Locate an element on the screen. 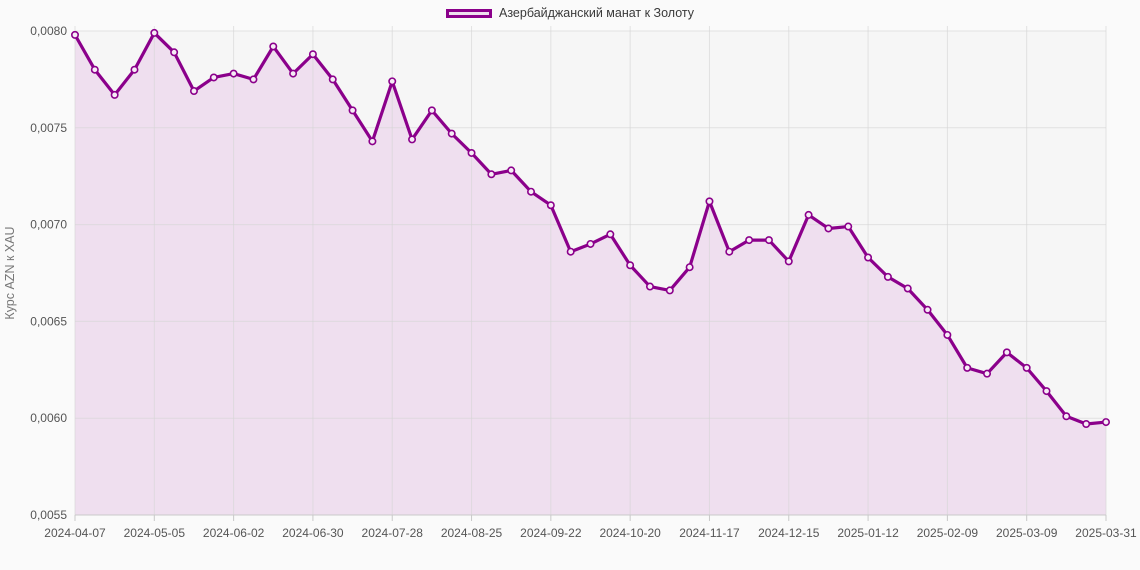 This screenshot has width=1140, height=570. legend: Азербайджанский манат к Золоту is located at coordinates (570, 13).